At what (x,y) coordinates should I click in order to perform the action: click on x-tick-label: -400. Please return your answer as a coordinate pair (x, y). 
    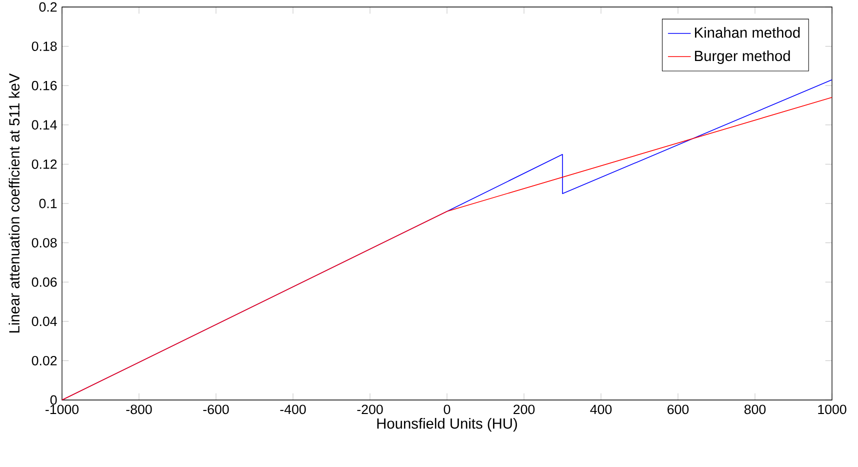
    Looking at the image, I should click on (293, 409).